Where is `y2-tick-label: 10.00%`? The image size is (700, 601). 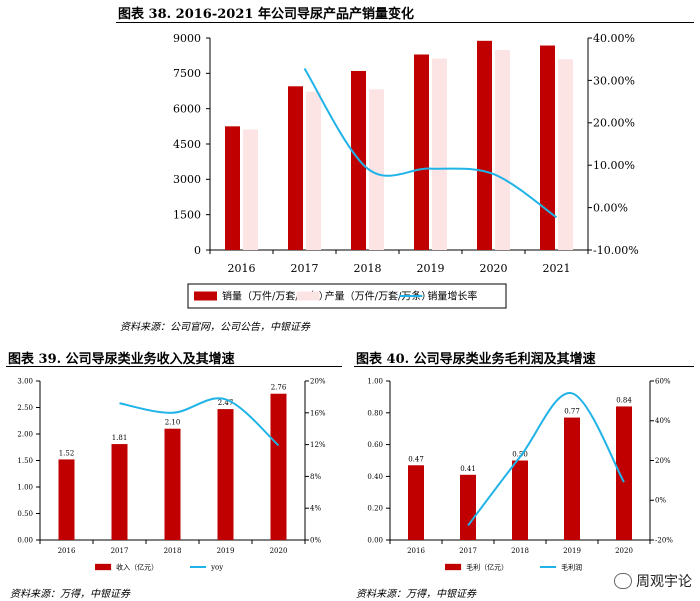 y2-tick-label: 10.00% is located at coordinates (614, 165).